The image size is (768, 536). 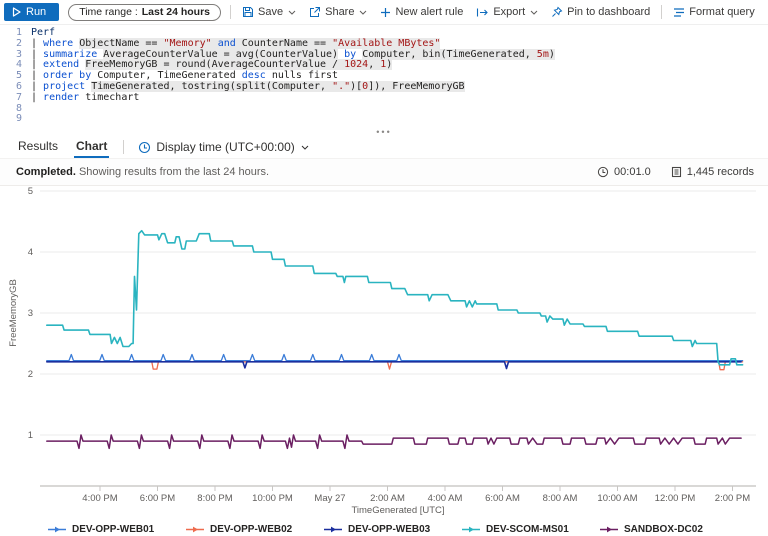 I want to click on code-line: 9, so click(x=18, y=119).